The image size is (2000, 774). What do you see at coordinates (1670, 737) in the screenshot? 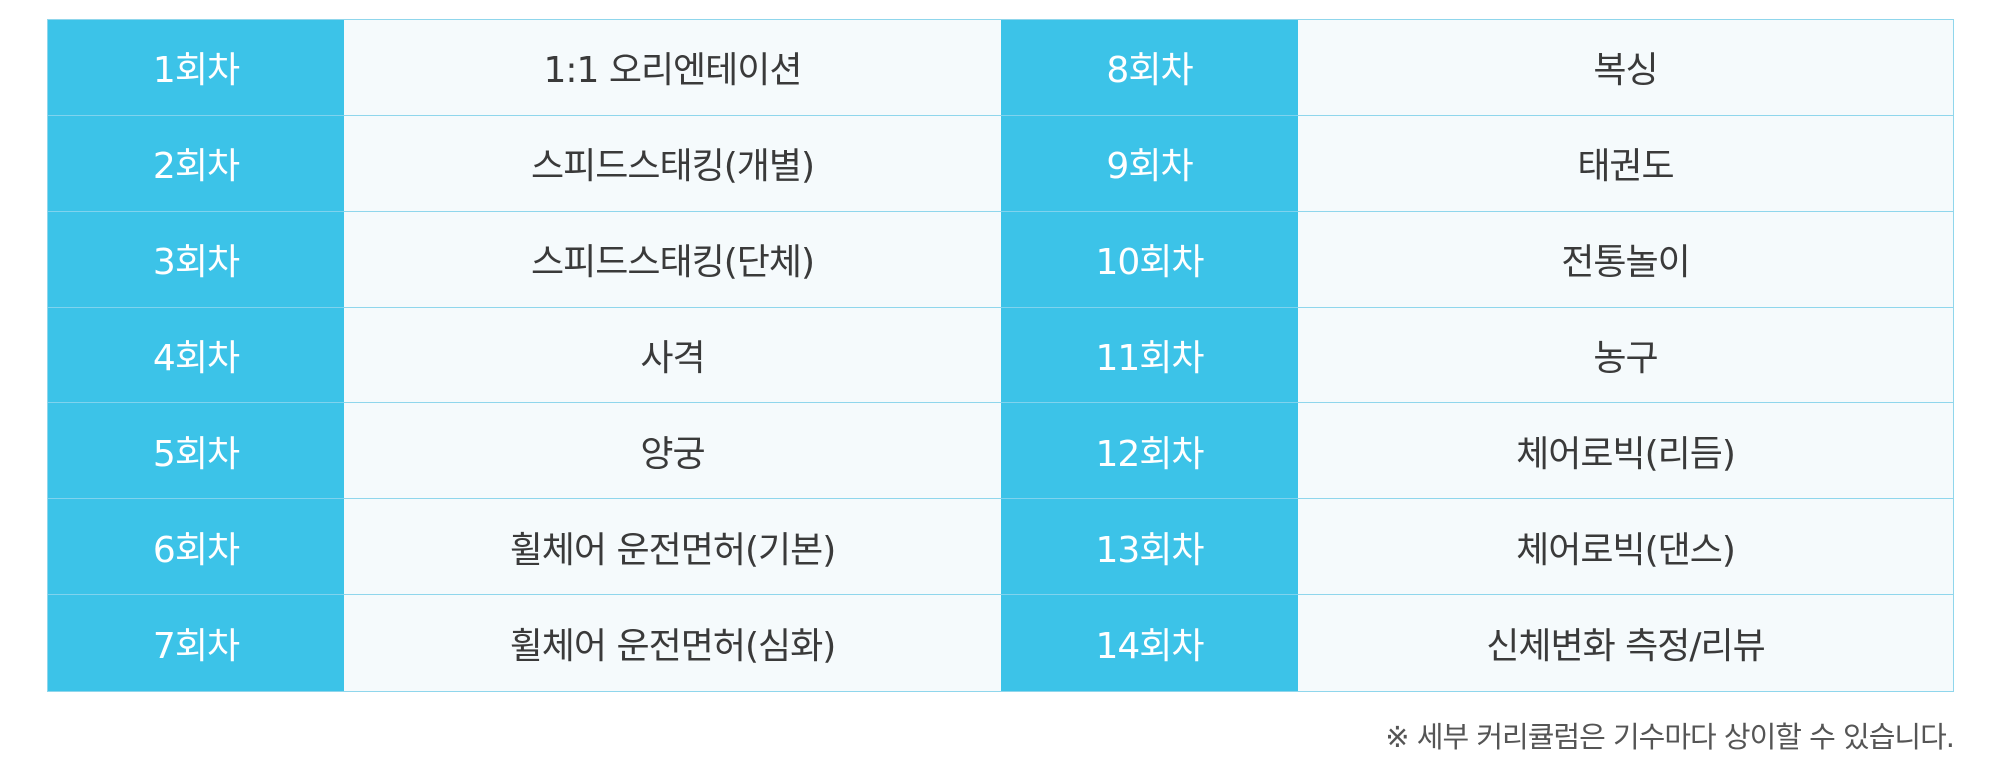
I see `footnote: ※ 세부 커리큘럼은 기수마다 상이할 수 있습니다.` at bounding box center [1670, 737].